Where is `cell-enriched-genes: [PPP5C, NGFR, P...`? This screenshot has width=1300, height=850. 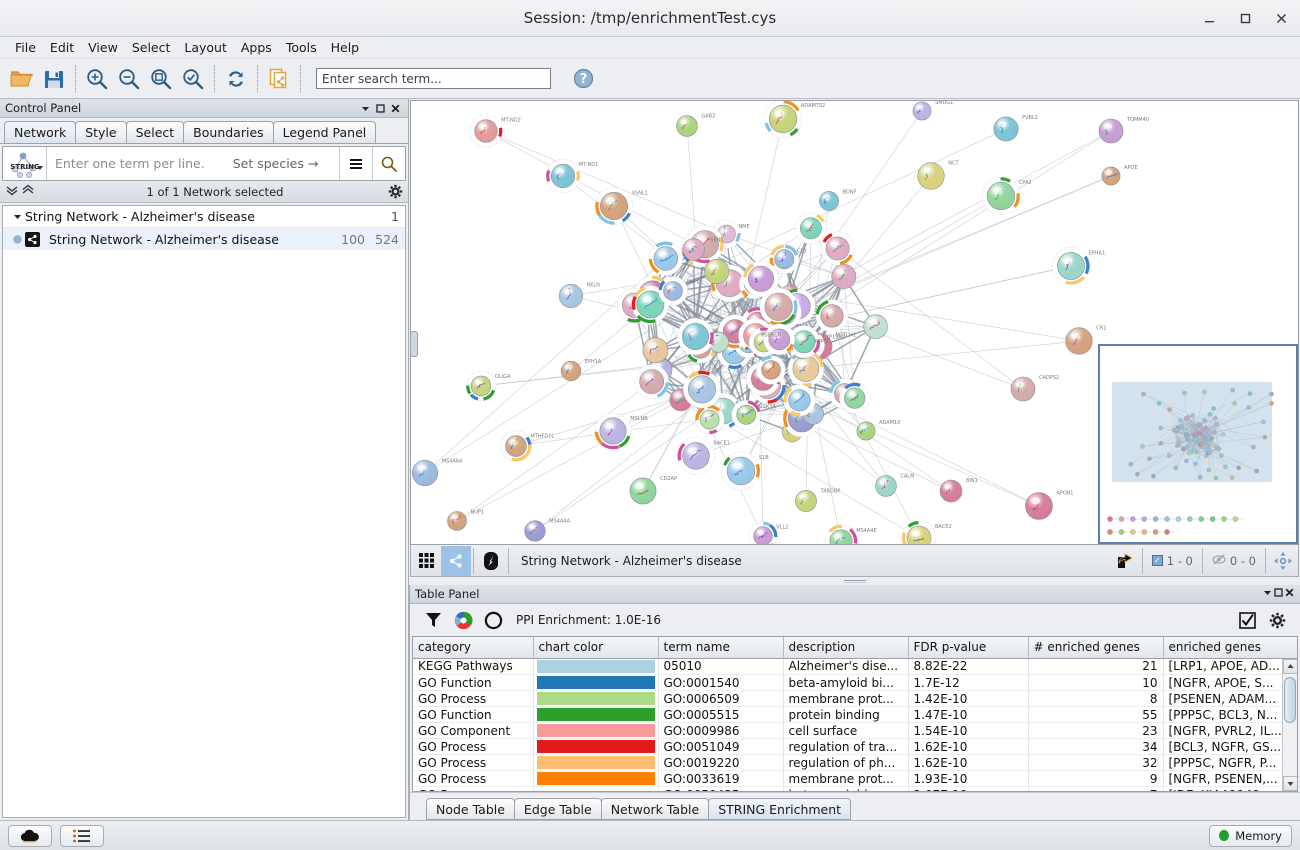 cell-enriched-genes: [PPP5C, NGFR, P... is located at coordinates (1230, 762).